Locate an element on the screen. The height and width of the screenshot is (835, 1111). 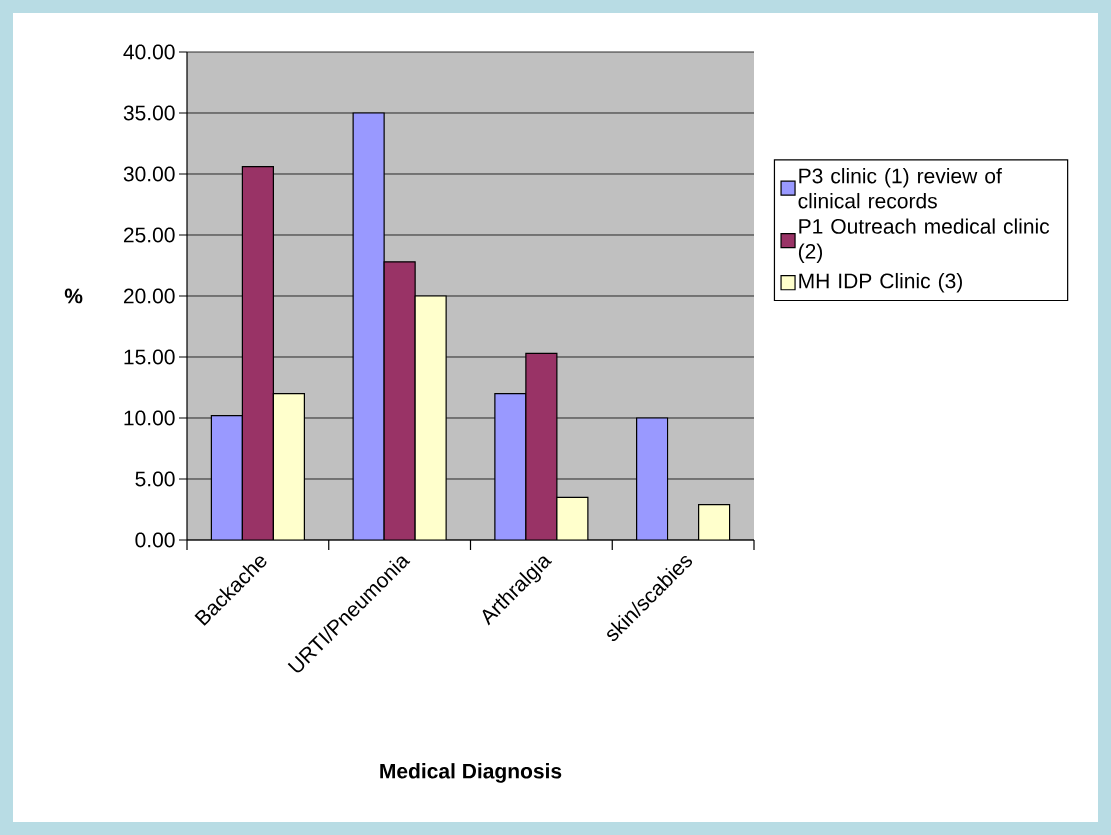
legend-label: P1 Outreach medical clinic (2) is located at coordinates (924, 240).